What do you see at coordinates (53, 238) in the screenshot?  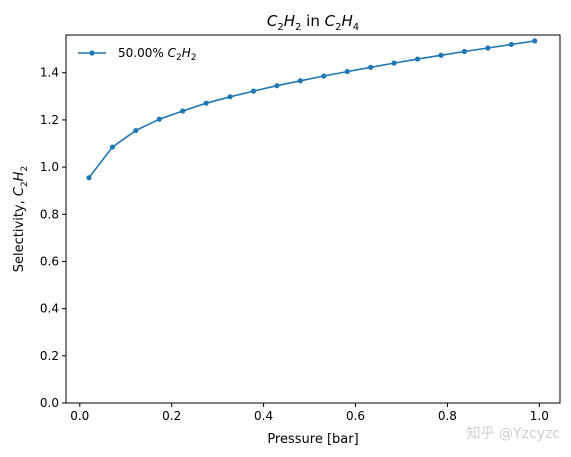 I see `y-axis: 0.0 0.2 0.4 0.6 0.8 1.0 1.2 1.4` at bounding box center [53, 238].